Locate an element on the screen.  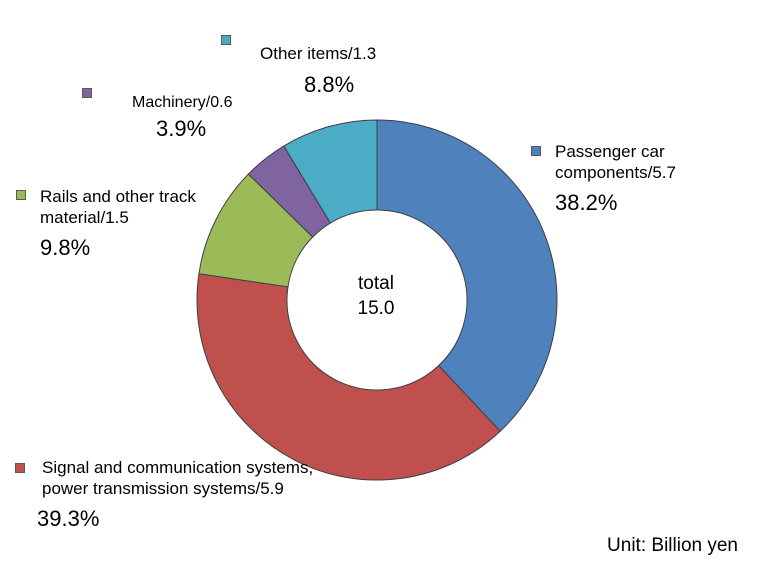
center-label: total is located at coordinates (376, 283).